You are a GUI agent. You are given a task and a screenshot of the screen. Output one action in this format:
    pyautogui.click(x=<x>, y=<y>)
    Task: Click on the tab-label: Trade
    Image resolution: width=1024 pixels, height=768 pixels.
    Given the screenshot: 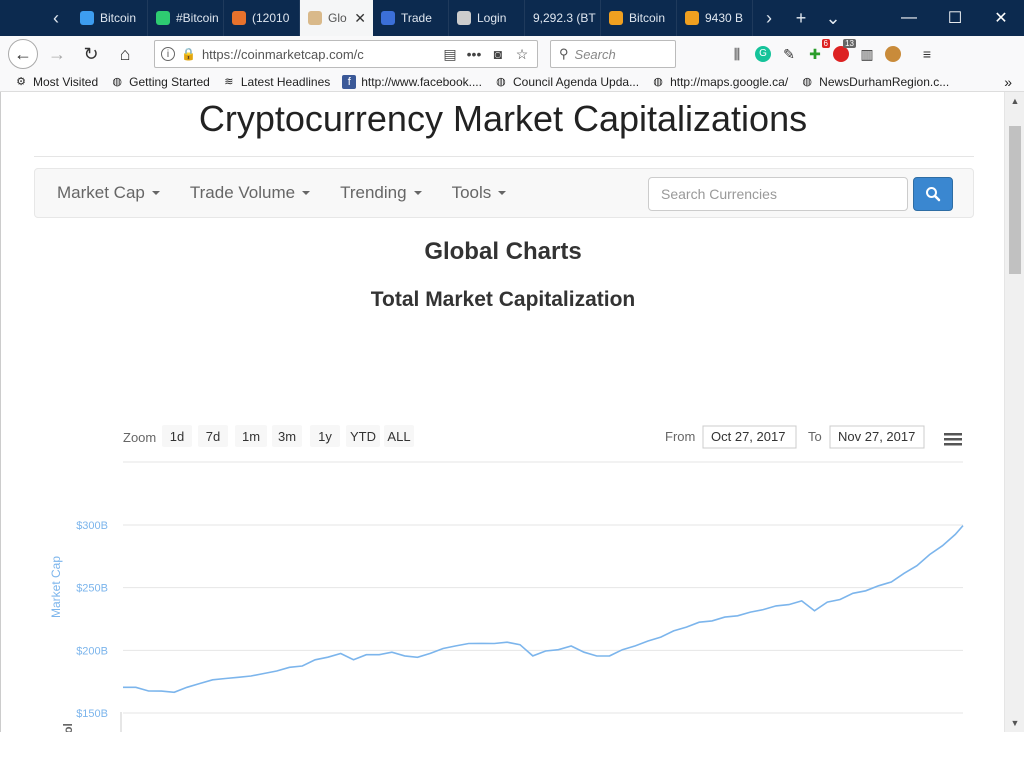 What is the action you would take?
    pyautogui.click(x=416, y=18)
    